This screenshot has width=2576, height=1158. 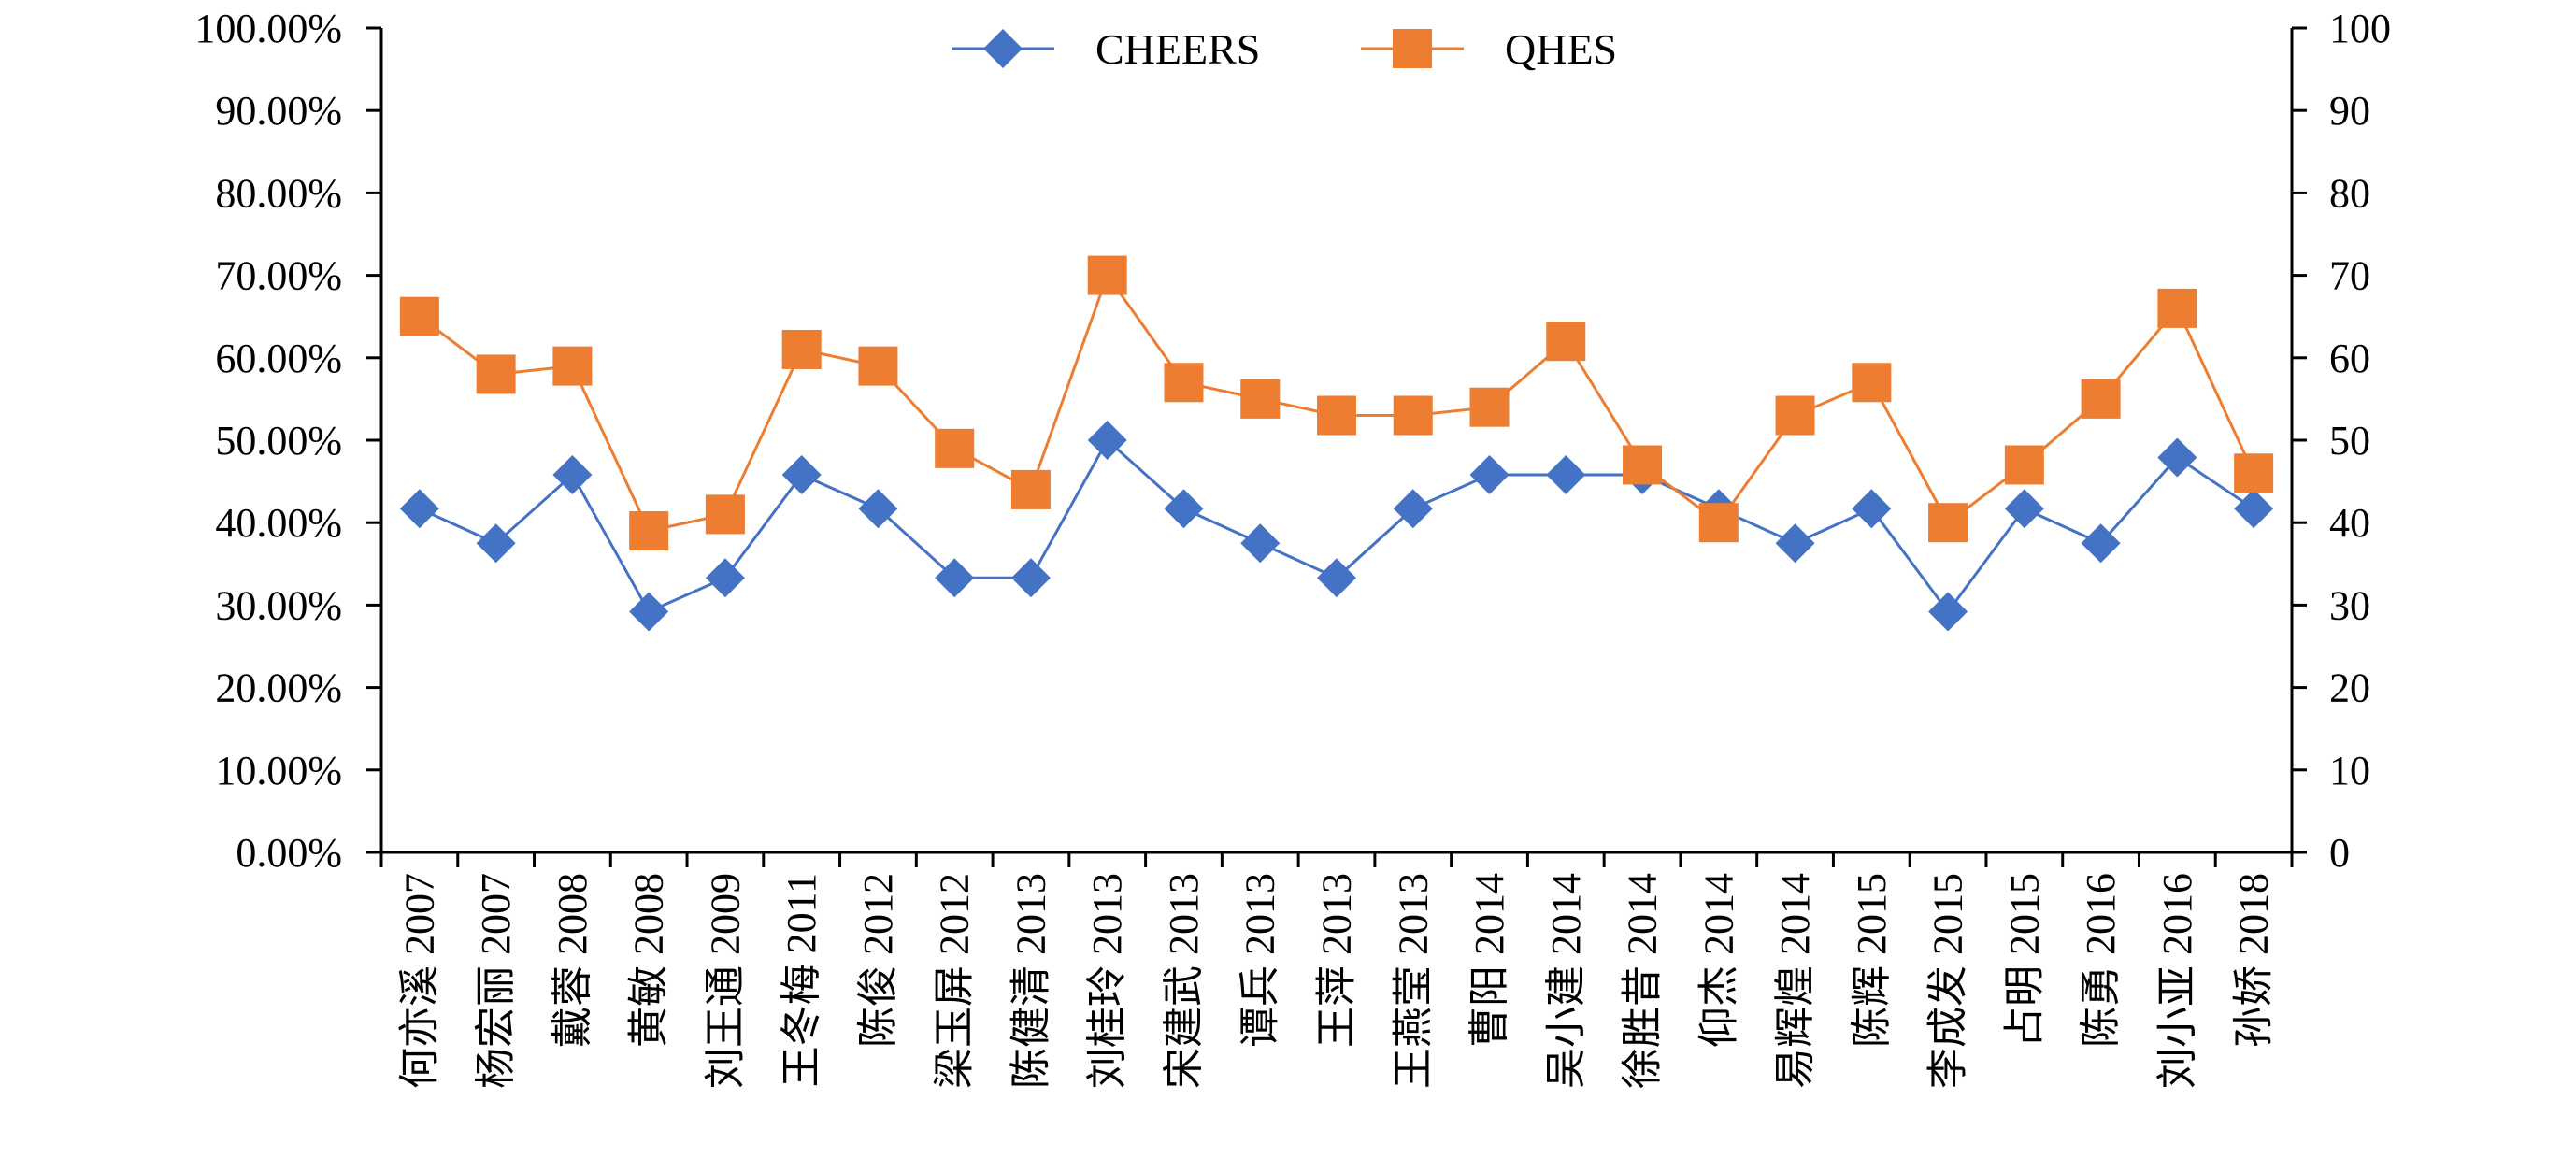 What do you see at coordinates (2349, 111) in the screenshot?
I see `right-tick-label: 90` at bounding box center [2349, 111].